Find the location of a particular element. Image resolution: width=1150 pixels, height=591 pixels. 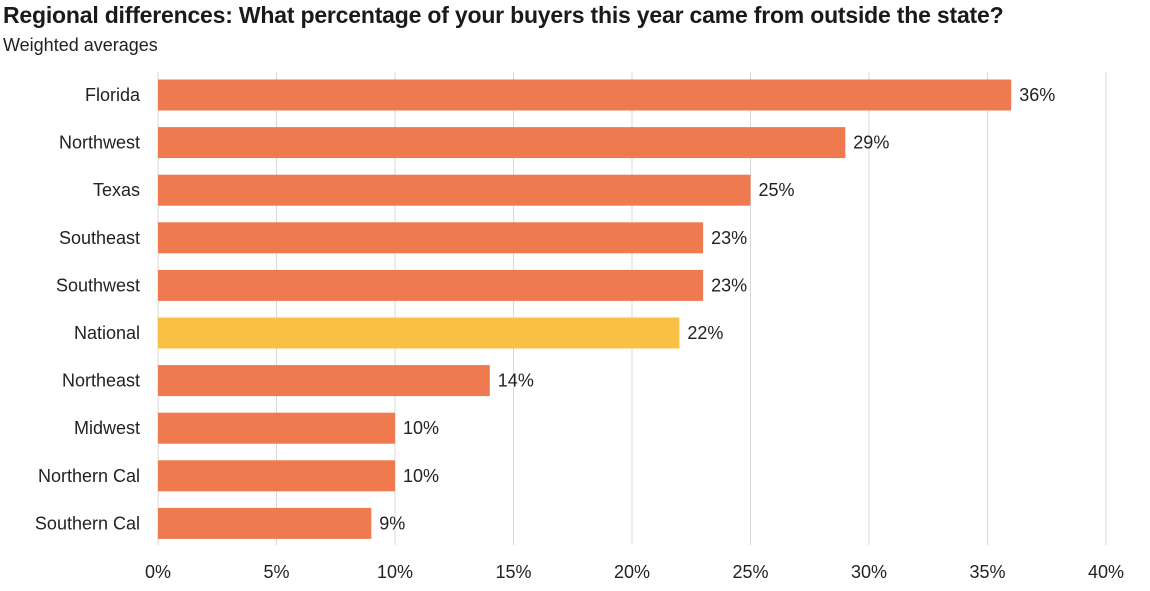

x-tick-label: 0% is located at coordinates (158, 572).